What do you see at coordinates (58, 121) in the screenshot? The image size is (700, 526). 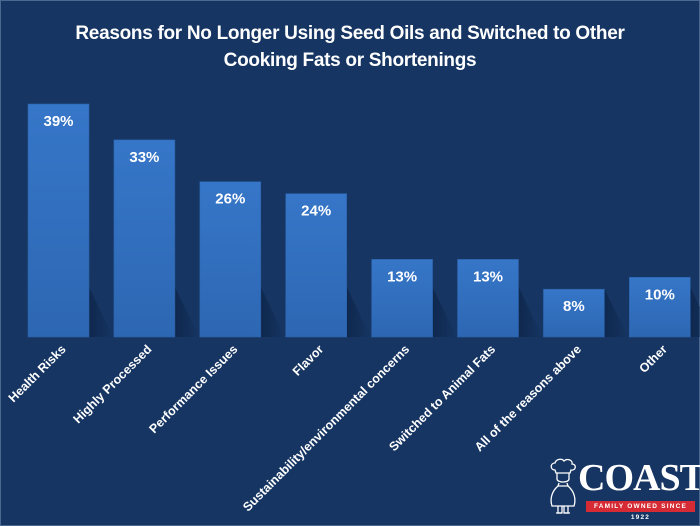 I see `data-label: 39%` at bounding box center [58, 121].